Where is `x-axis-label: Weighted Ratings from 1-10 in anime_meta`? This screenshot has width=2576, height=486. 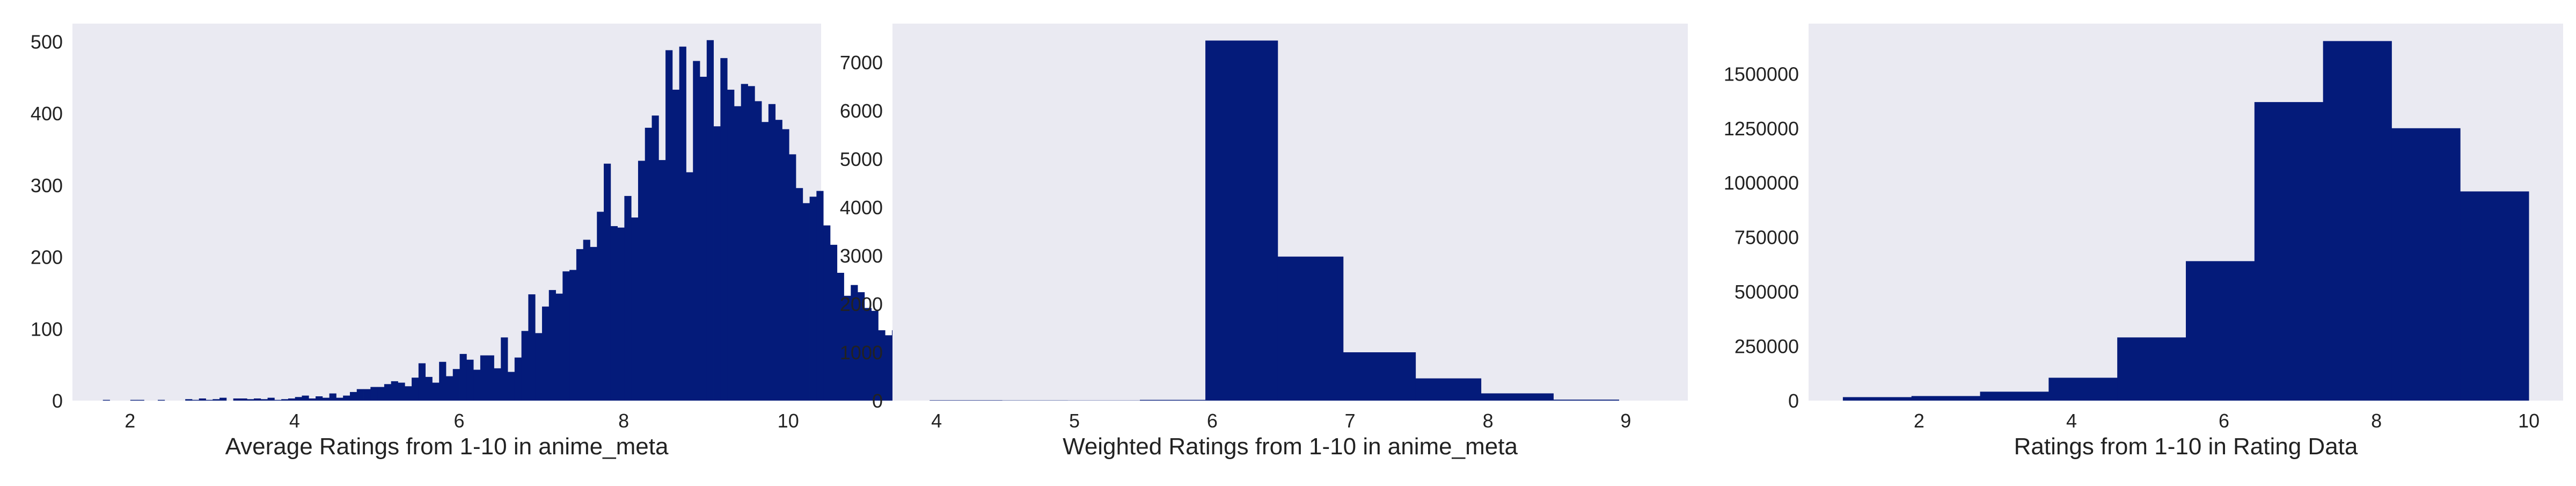 x-axis-label: Weighted Ratings from 1-10 in anime_meta is located at coordinates (1290, 446).